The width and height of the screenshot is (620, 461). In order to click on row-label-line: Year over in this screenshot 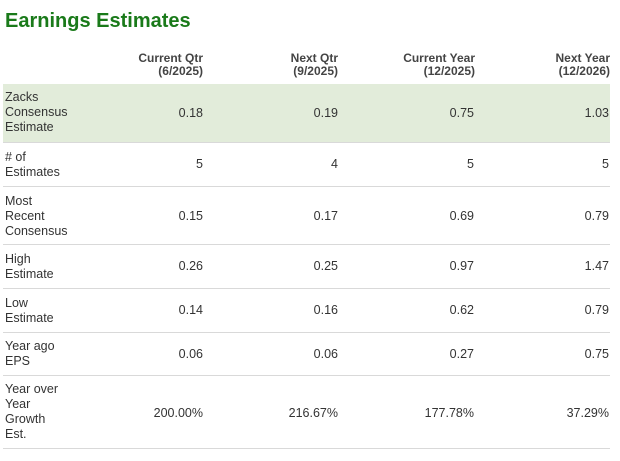, I will do `click(32, 389)`.